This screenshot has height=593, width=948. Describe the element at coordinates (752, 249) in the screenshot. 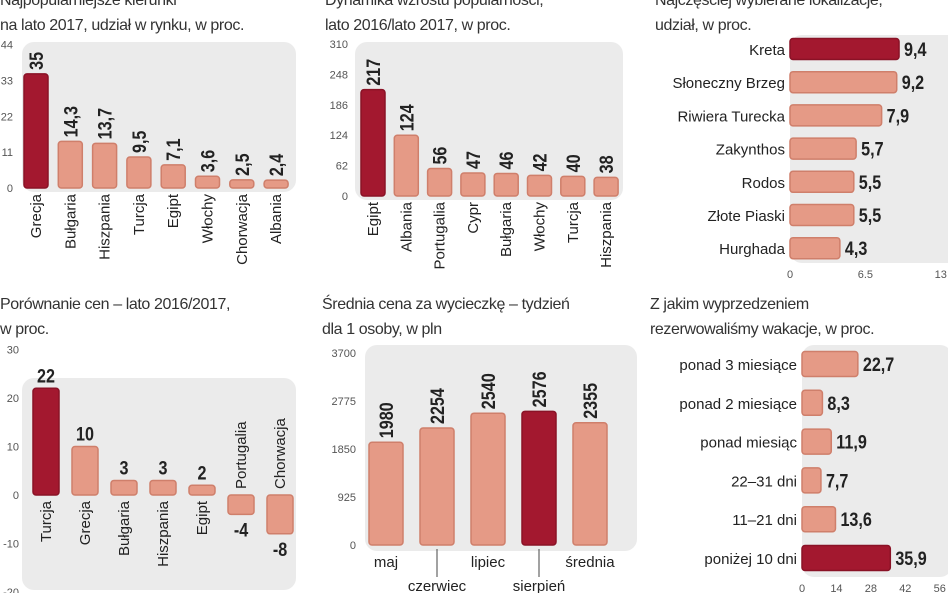

I see `chart3-category-label: Hurghada` at that location.